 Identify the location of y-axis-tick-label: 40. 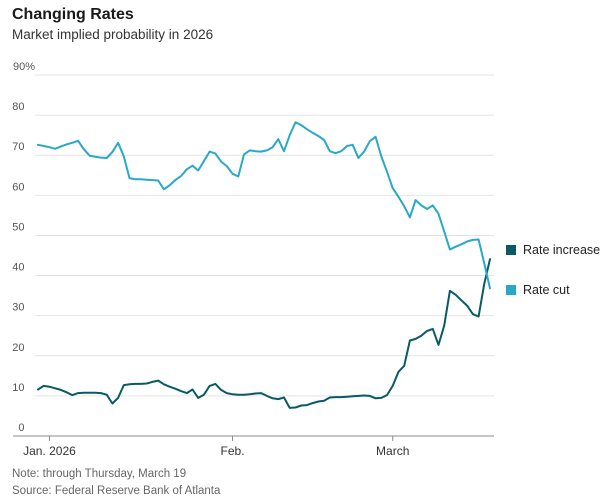
(18, 268).